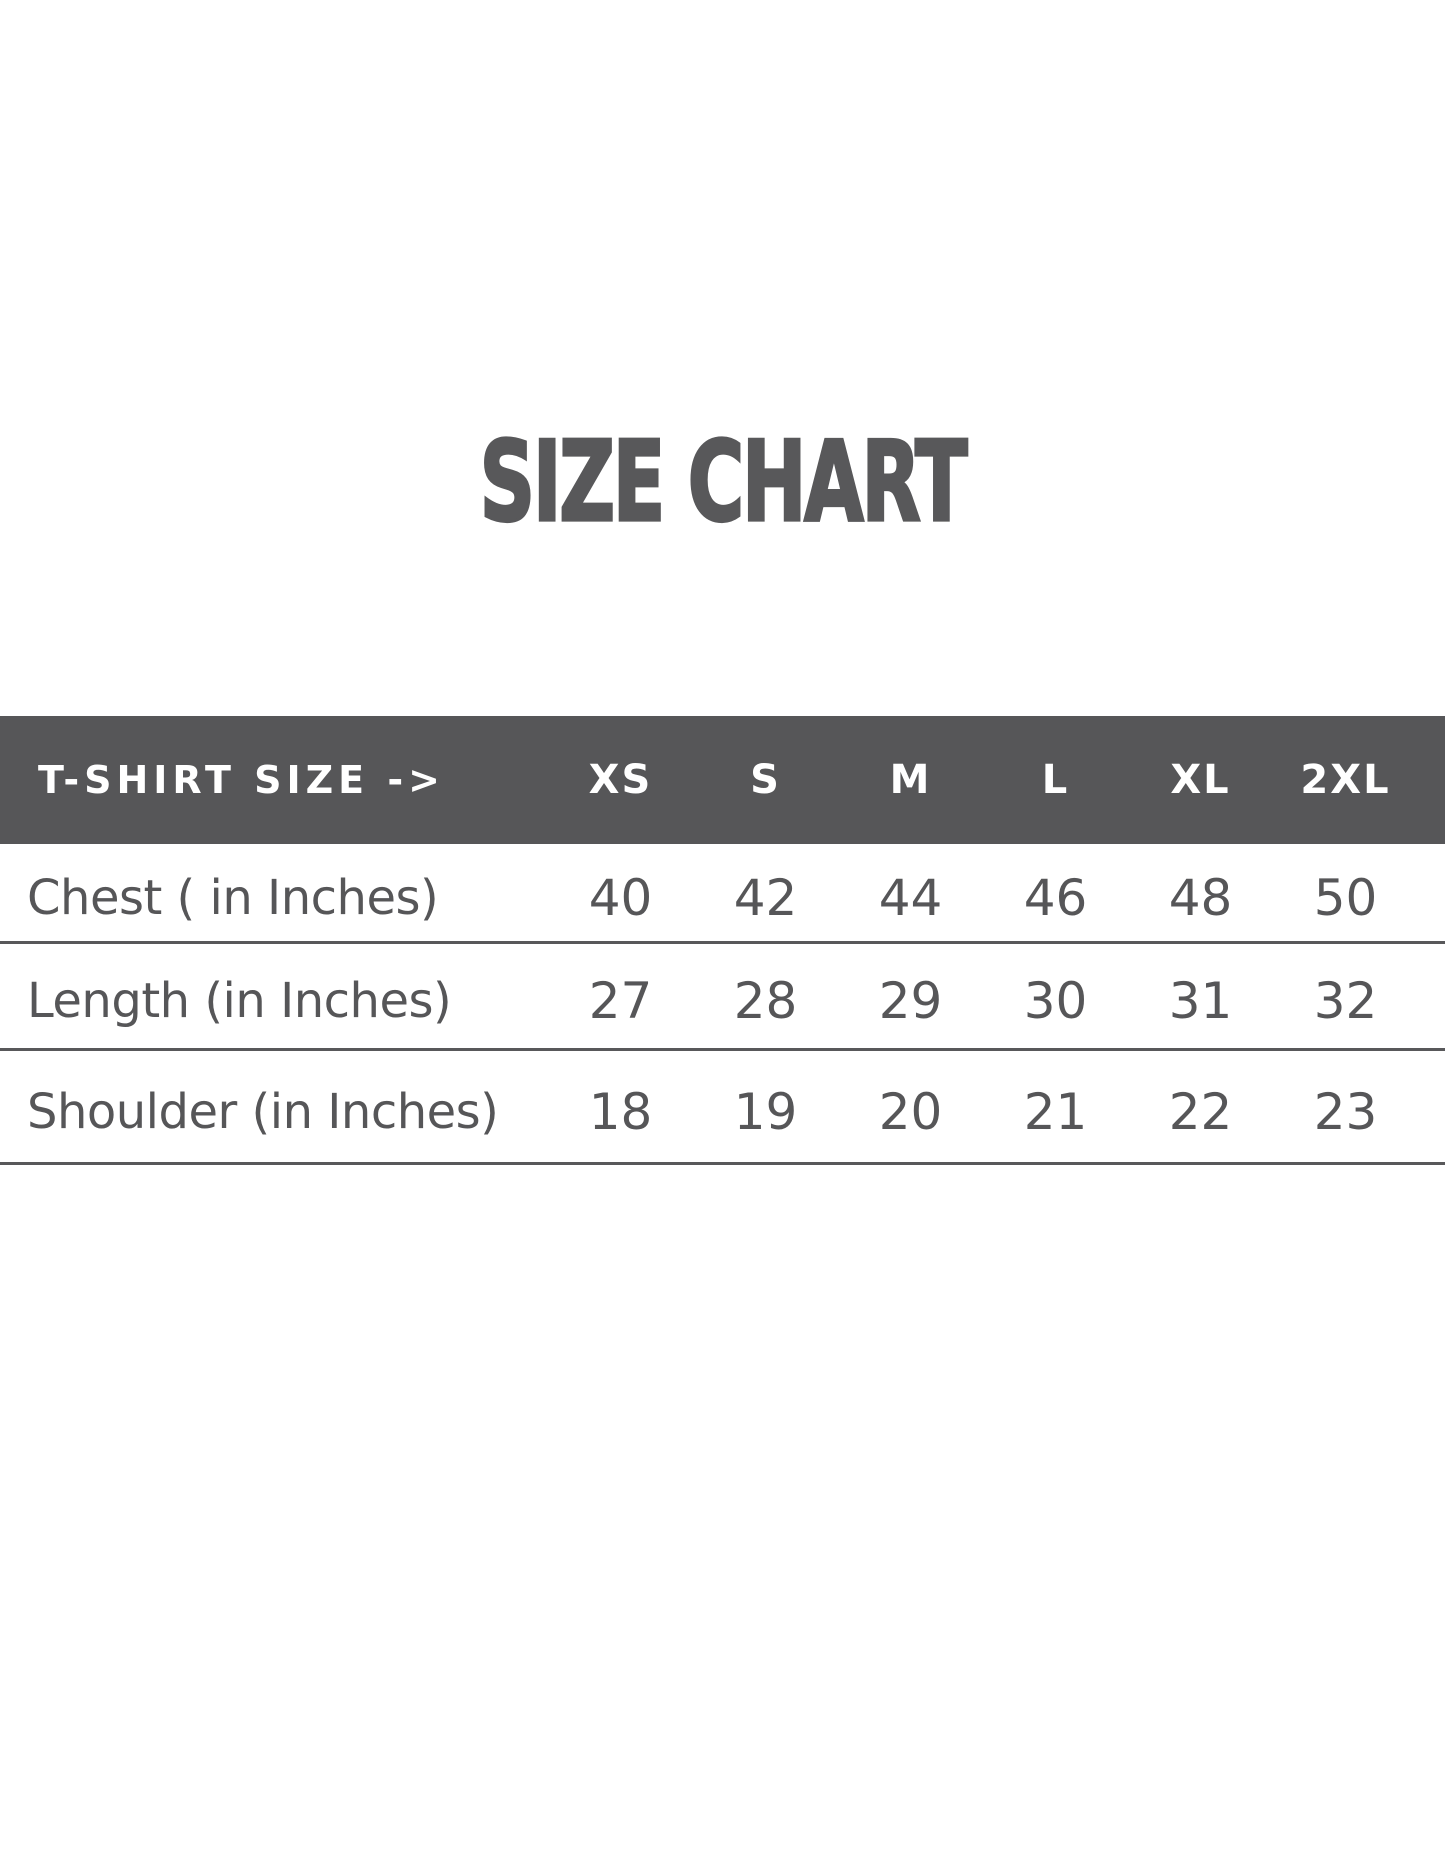 The height and width of the screenshot is (1870, 1445). I want to click on header-size-2xl: 2XL, so click(1345, 780).